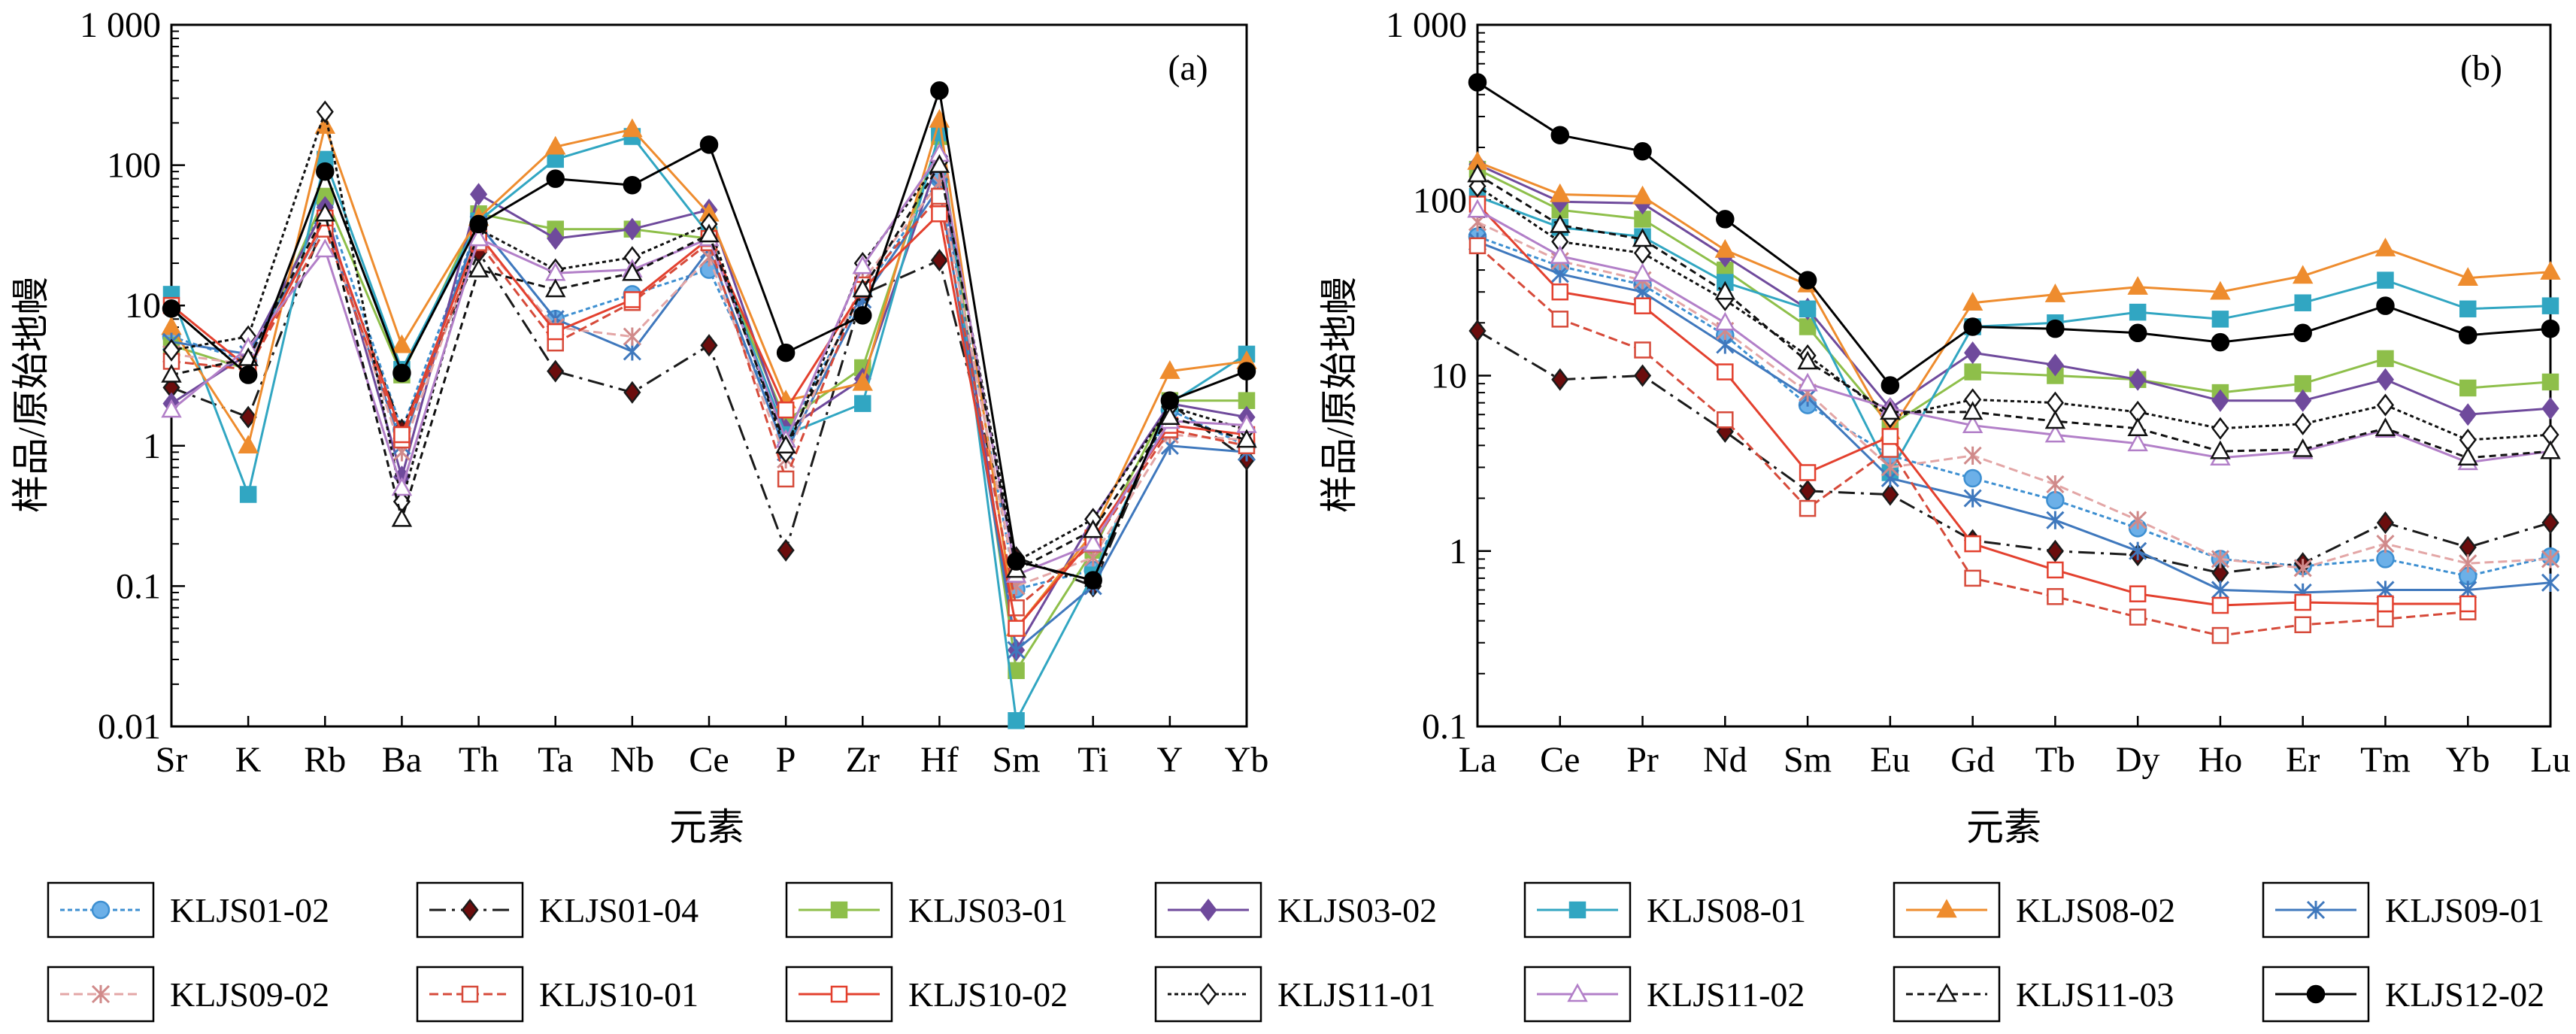  What do you see at coordinates (2034, 909) in the screenshot?
I see `legend-item-kljs08-02: KLJS08-02` at bounding box center [2034, 909].